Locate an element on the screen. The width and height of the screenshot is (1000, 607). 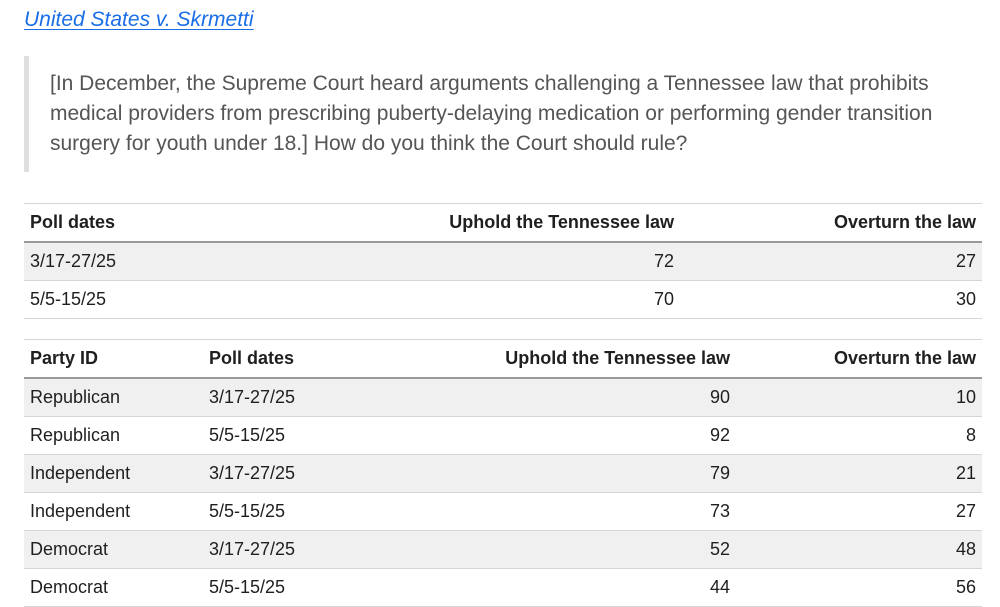
table-row: Republican 5/5-15/25 92 8 is located at coordinates (503, 436).